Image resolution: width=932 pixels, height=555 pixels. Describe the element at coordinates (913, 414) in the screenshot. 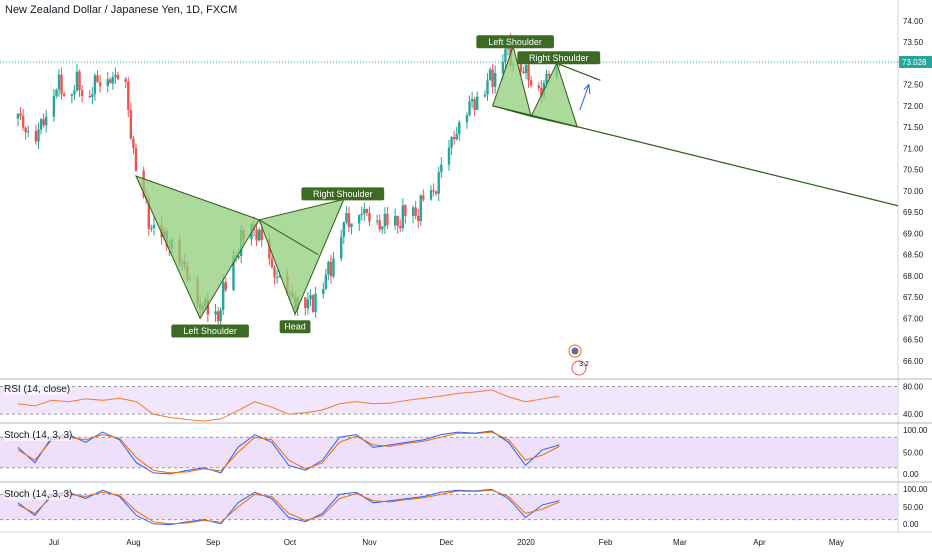

I see `rsi-tick-label: 40.00` at that location.